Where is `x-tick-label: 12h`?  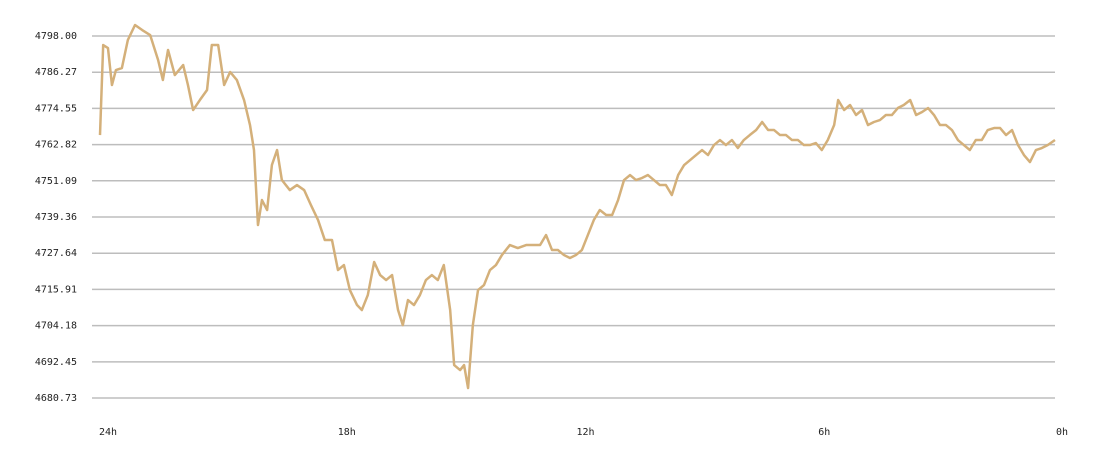
x-tick-label: 12h is located at coordinates (585, 432).